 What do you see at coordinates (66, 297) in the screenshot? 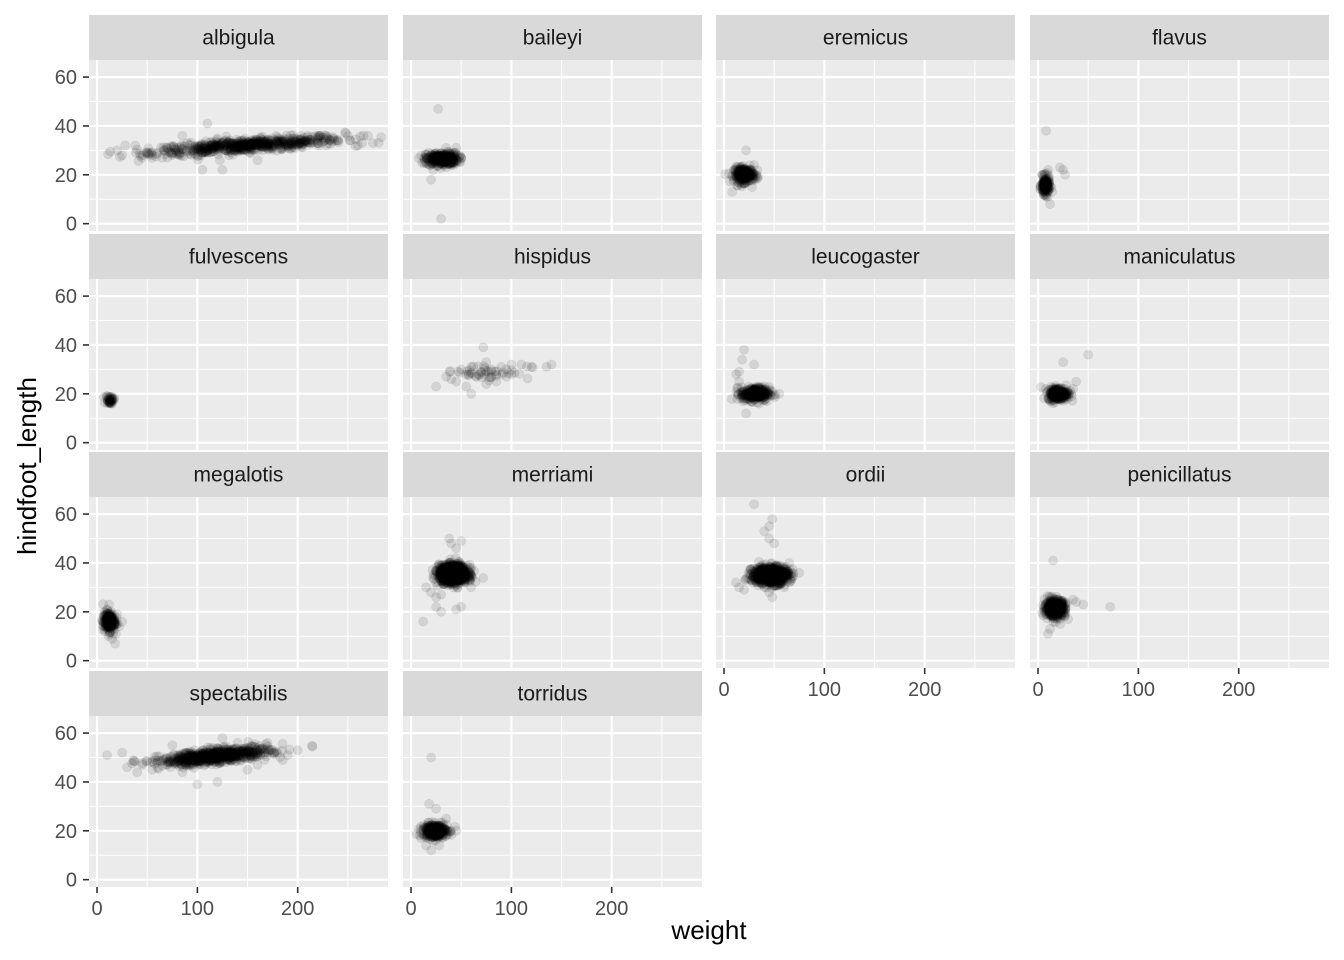
I see `y-tick-label: 60` at bounding box center [66, 297].